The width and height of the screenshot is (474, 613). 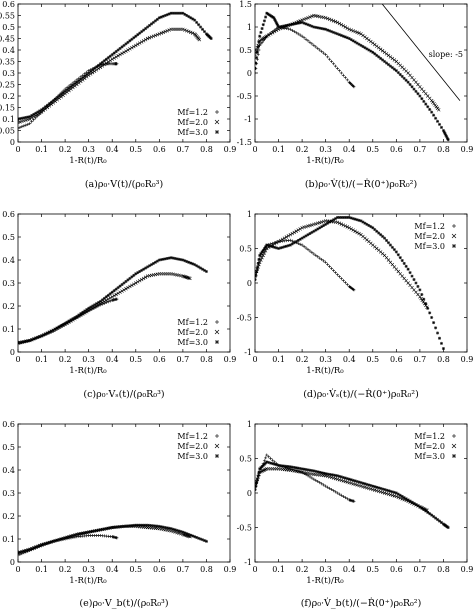 What do you see at coordinates (454, 226) in the screenshot?
I see `legend-marker` at bounding box center [454, 226].